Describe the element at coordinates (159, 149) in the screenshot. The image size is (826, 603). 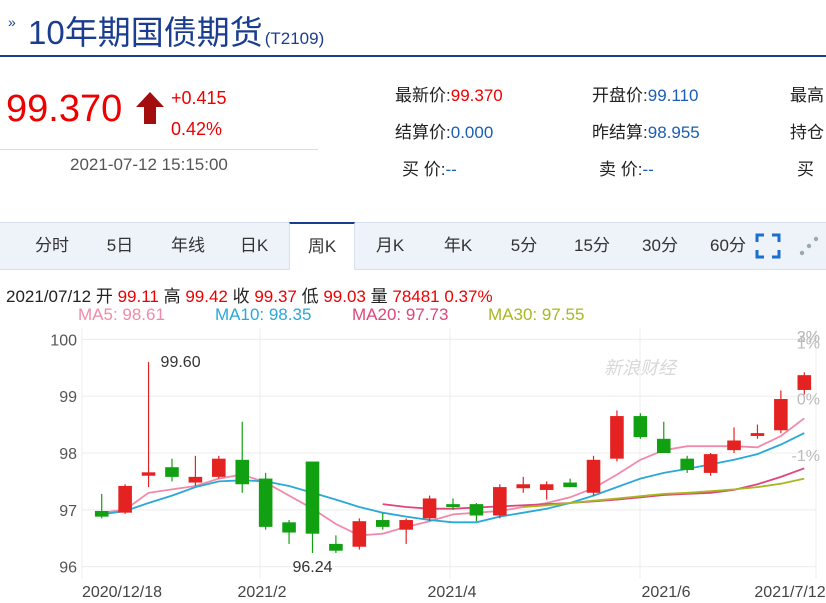
I see `quote-divider` at that location.